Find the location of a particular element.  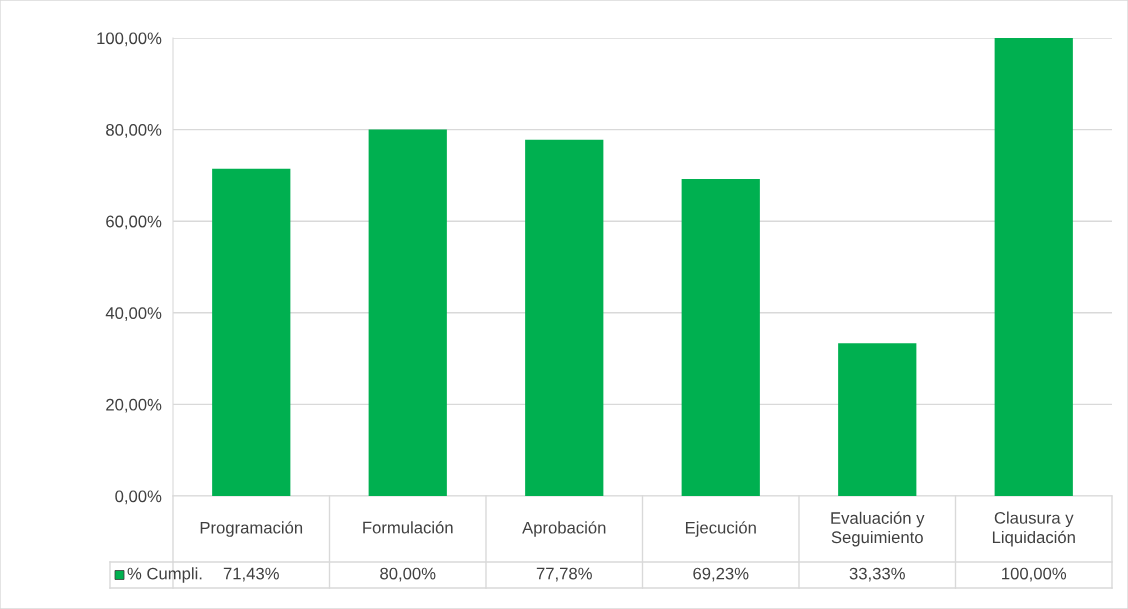

data-label: 100,00% is located at coordinates (1034, 574).